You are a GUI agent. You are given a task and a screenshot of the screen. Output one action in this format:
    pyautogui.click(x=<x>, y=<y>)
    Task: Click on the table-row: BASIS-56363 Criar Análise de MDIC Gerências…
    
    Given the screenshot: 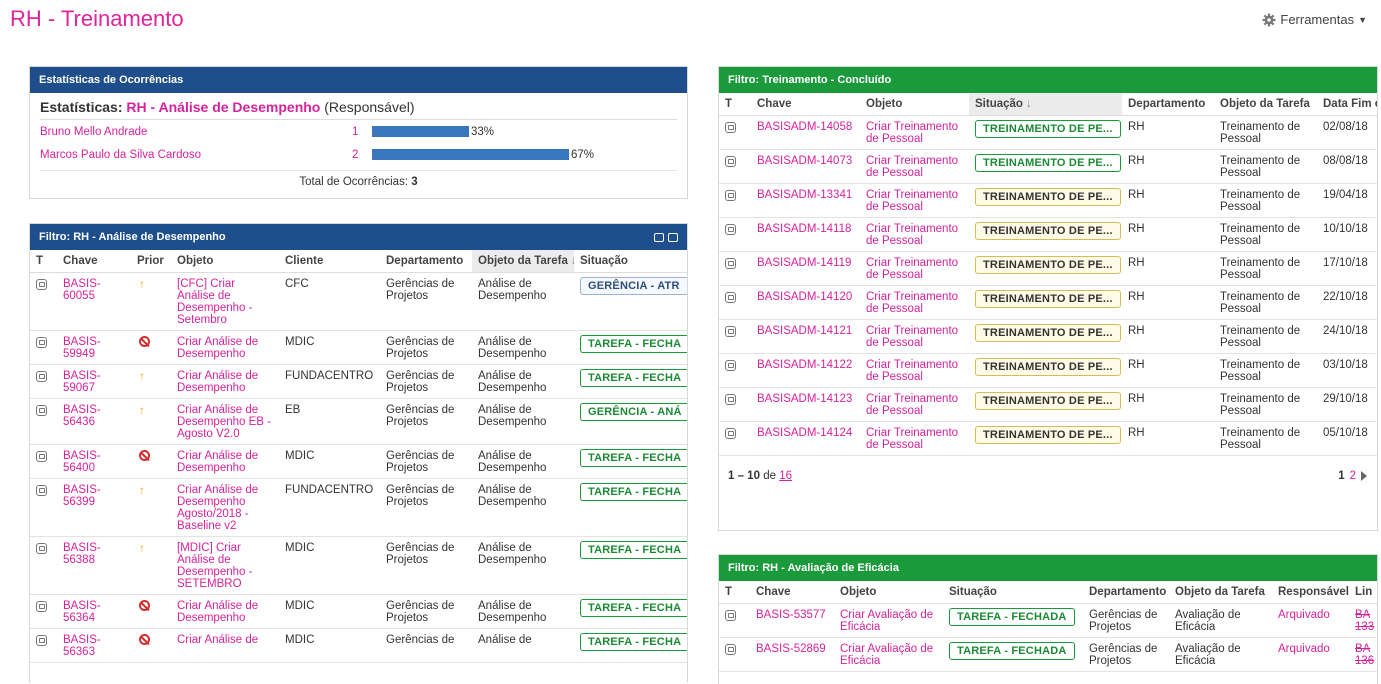 What is the action you would take?
    pyautogui.click(x=358, y=645)
    